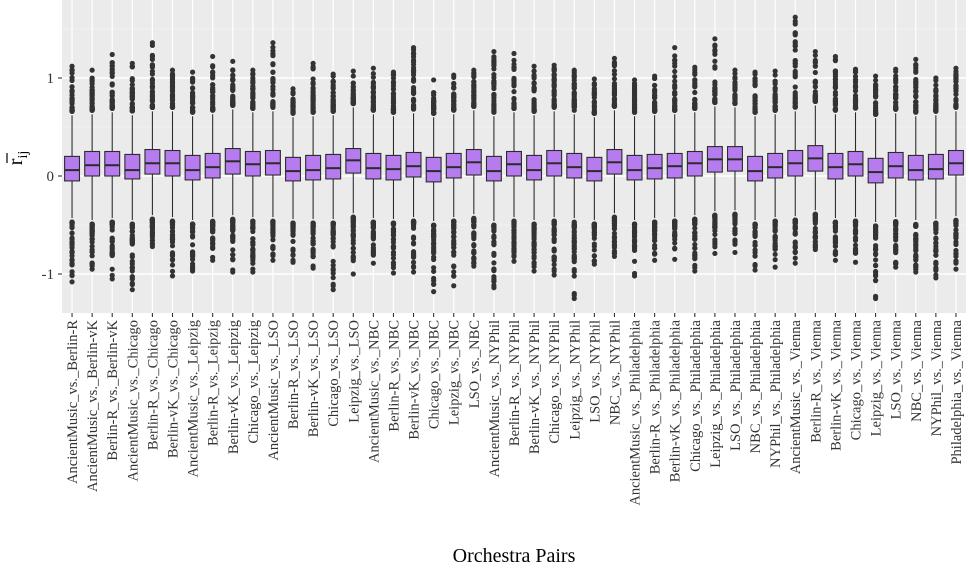 Image resolution: width=969 pixels, height=571 pixels. I want to click on x-tick-label: Chicago_vs._Vienna, so click(857, 379).